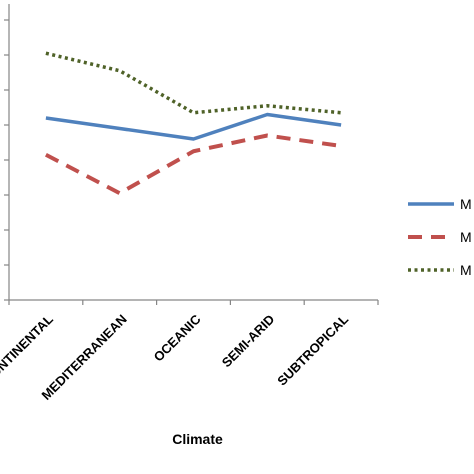  I want to click on x-axis-title: Climate, so click(197, 439).